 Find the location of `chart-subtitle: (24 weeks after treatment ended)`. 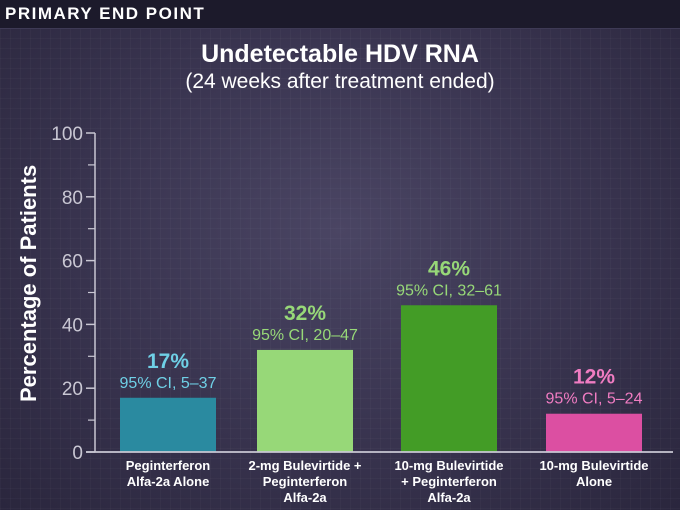

chart-subtitle: (24 weeks after treatment ended) is located at coordinates (340, 81).